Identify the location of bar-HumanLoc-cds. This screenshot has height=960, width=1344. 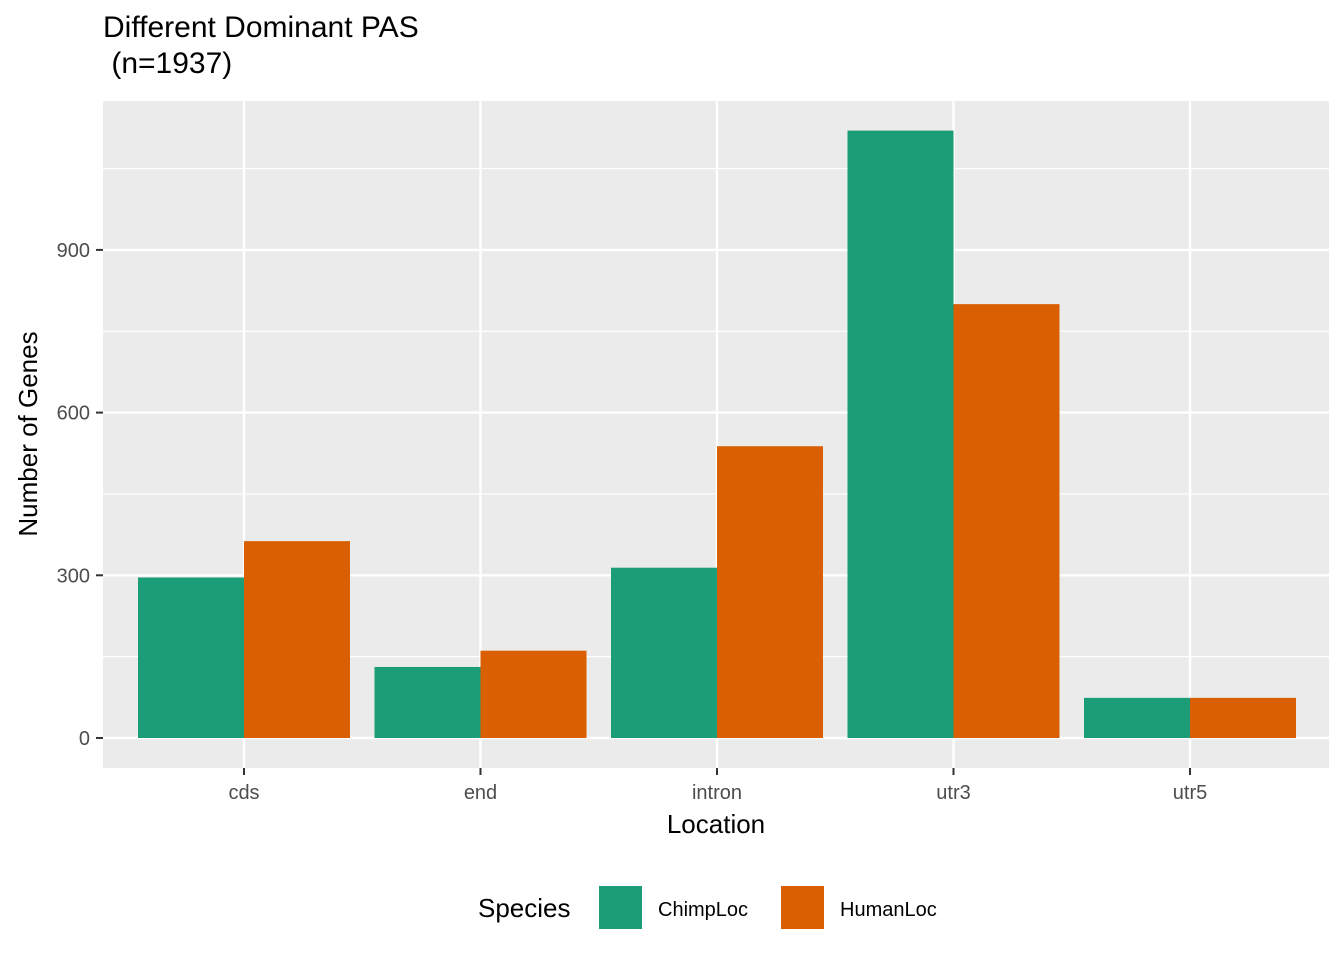
(297, 639).